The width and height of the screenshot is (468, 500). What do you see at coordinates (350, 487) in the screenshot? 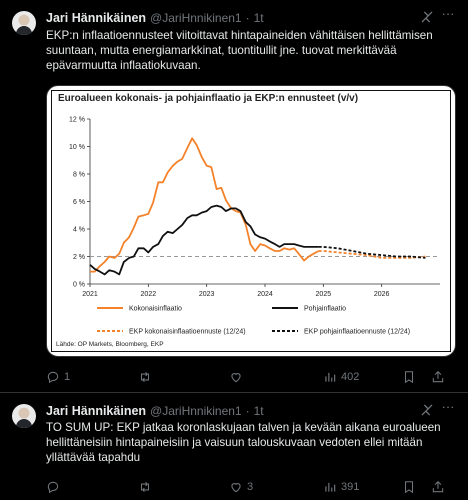
I see `views-count: 391` at bounding box center [350, 487].